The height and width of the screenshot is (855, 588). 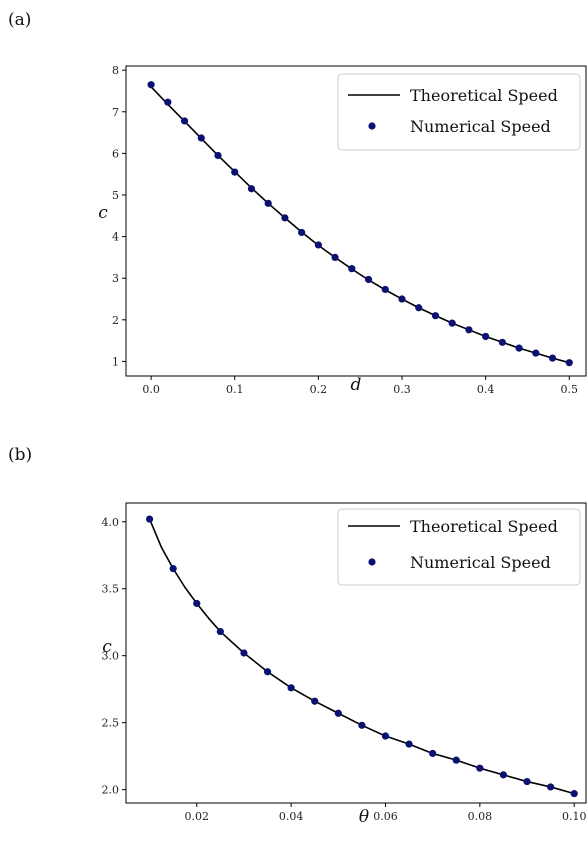 I want to click on x-tick-label-b: 0.08, so click(x=480, y=816).